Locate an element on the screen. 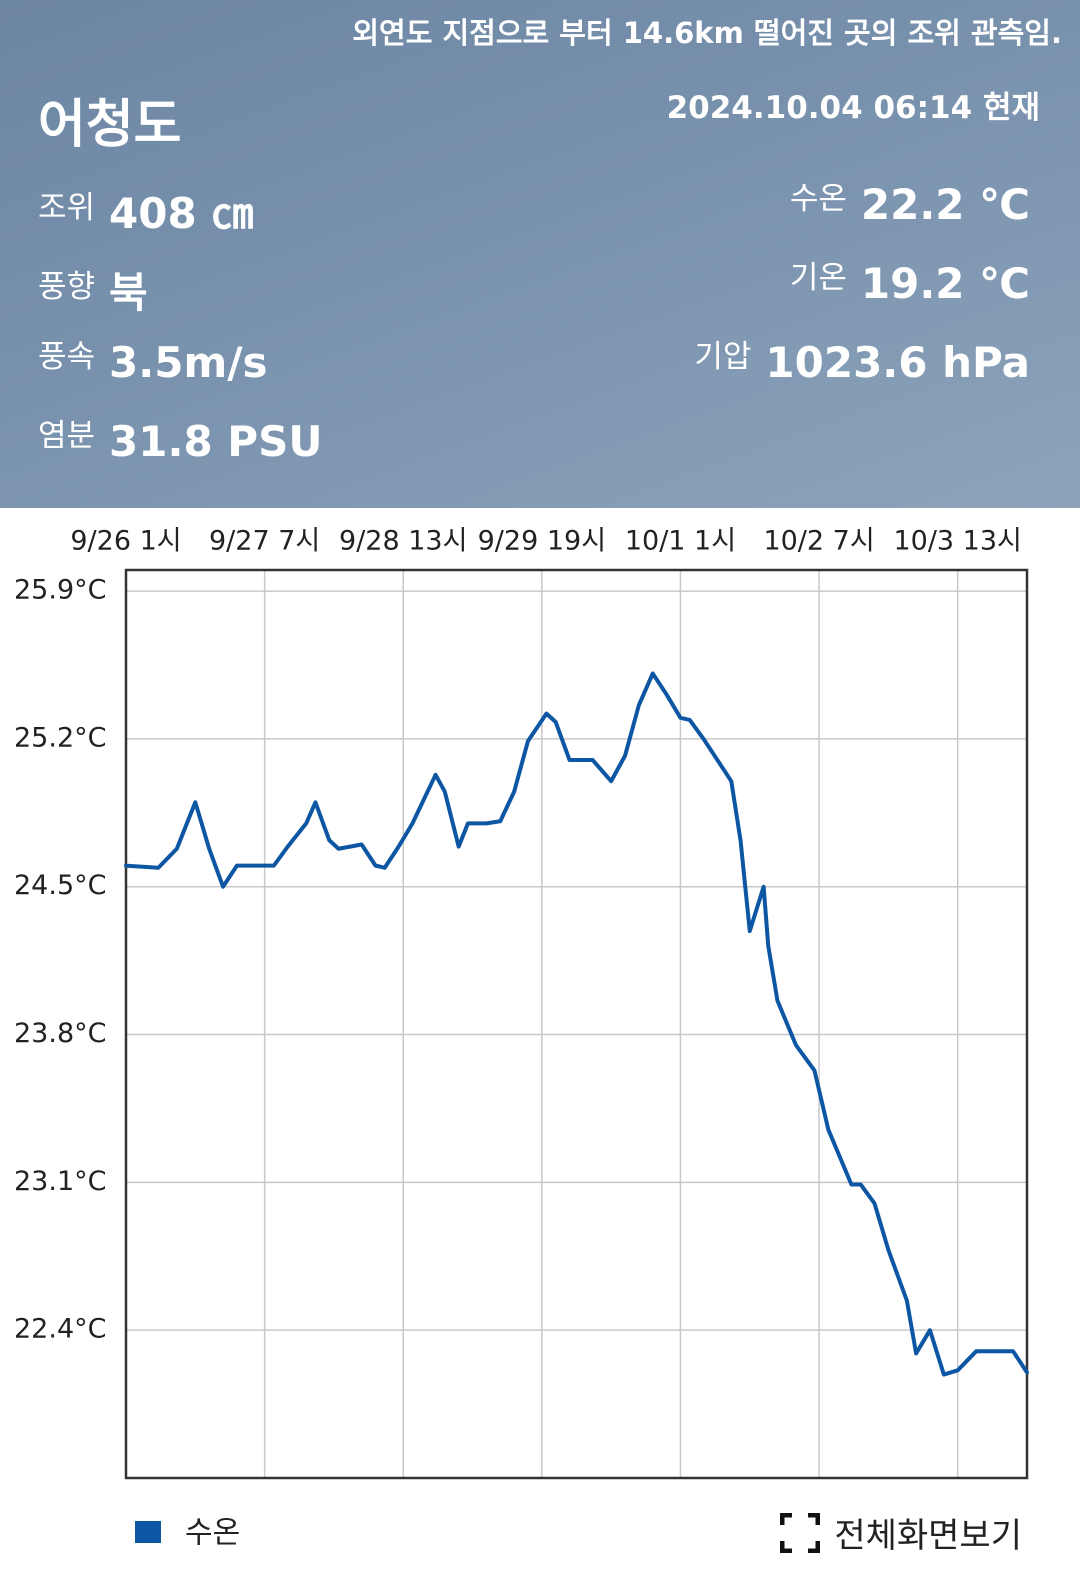  y-tick-label: 25.2°C is located at coordinates (60, 737).